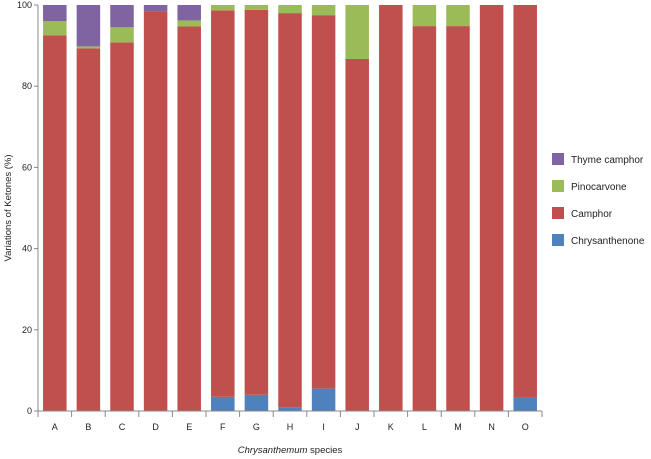 This screenshot has height=459, width=651. Describe the element at coordinates (273, 450) in the screenshot. I see `x-axis-title-italic: Chrysanthemum` at that location.